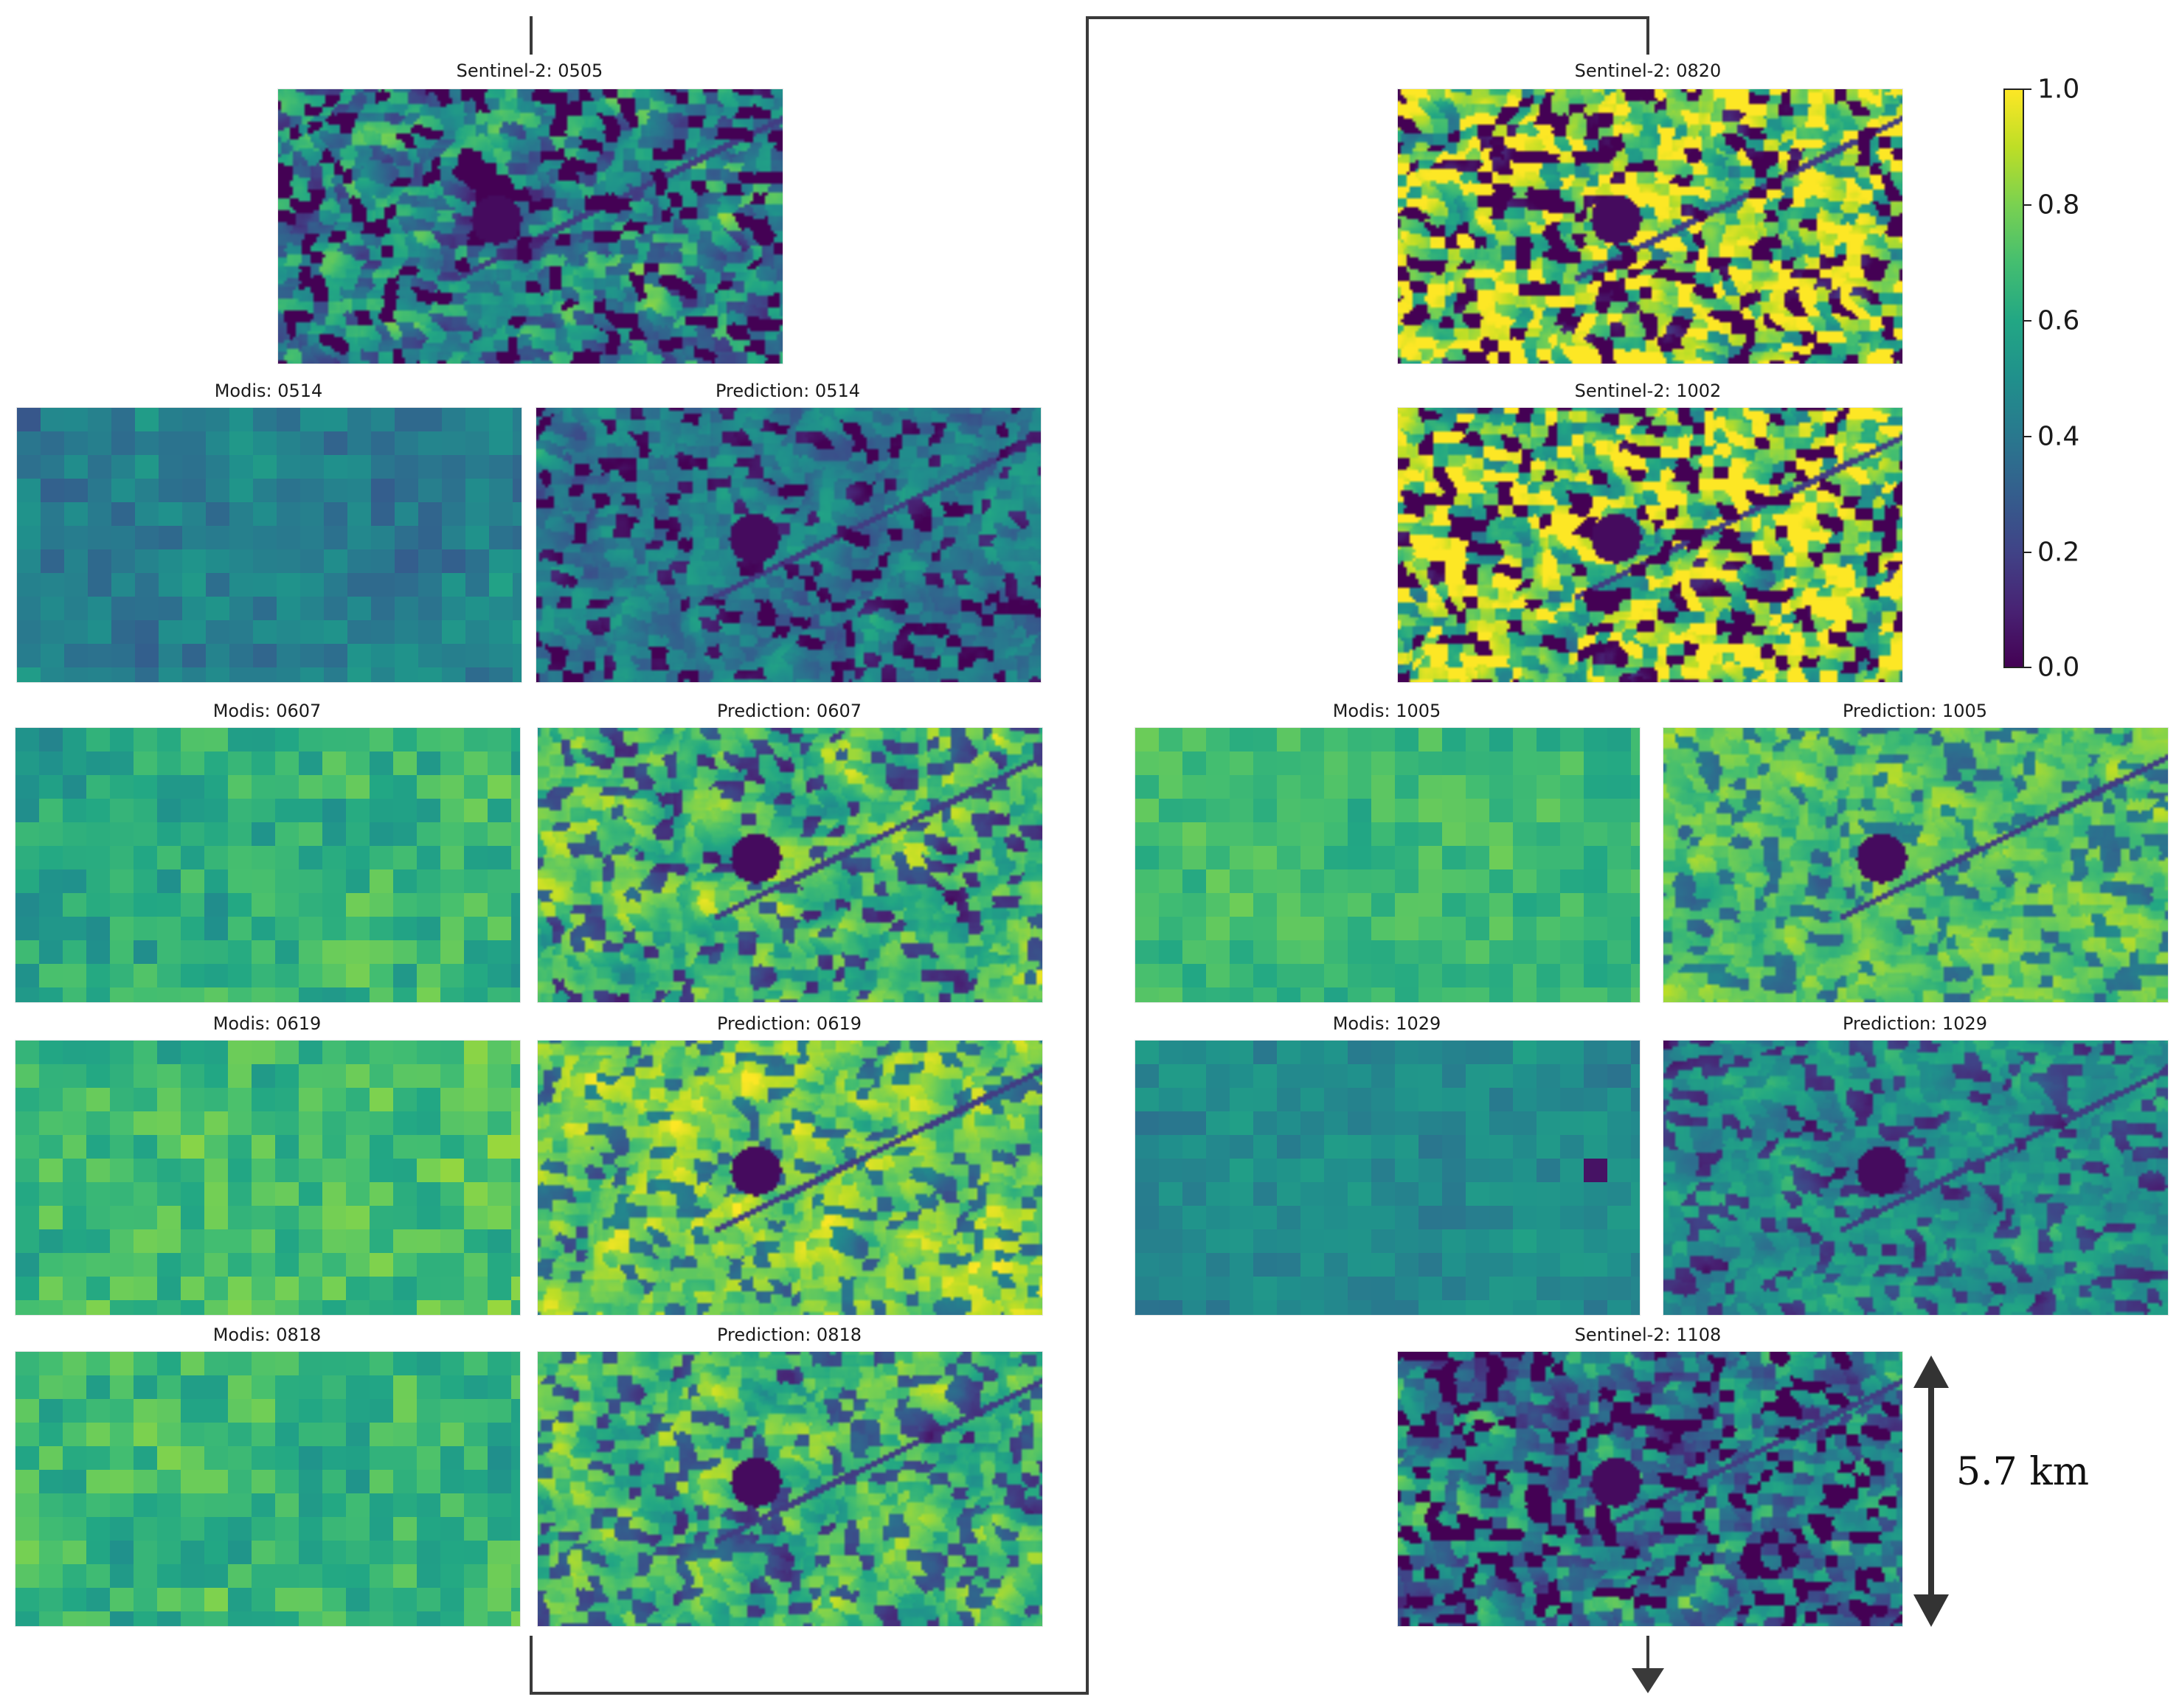 Image resolution: width=2179 pixels, height=1708 pixels. I want to click on flow-line-top-right-stub, so click(1648, 35).